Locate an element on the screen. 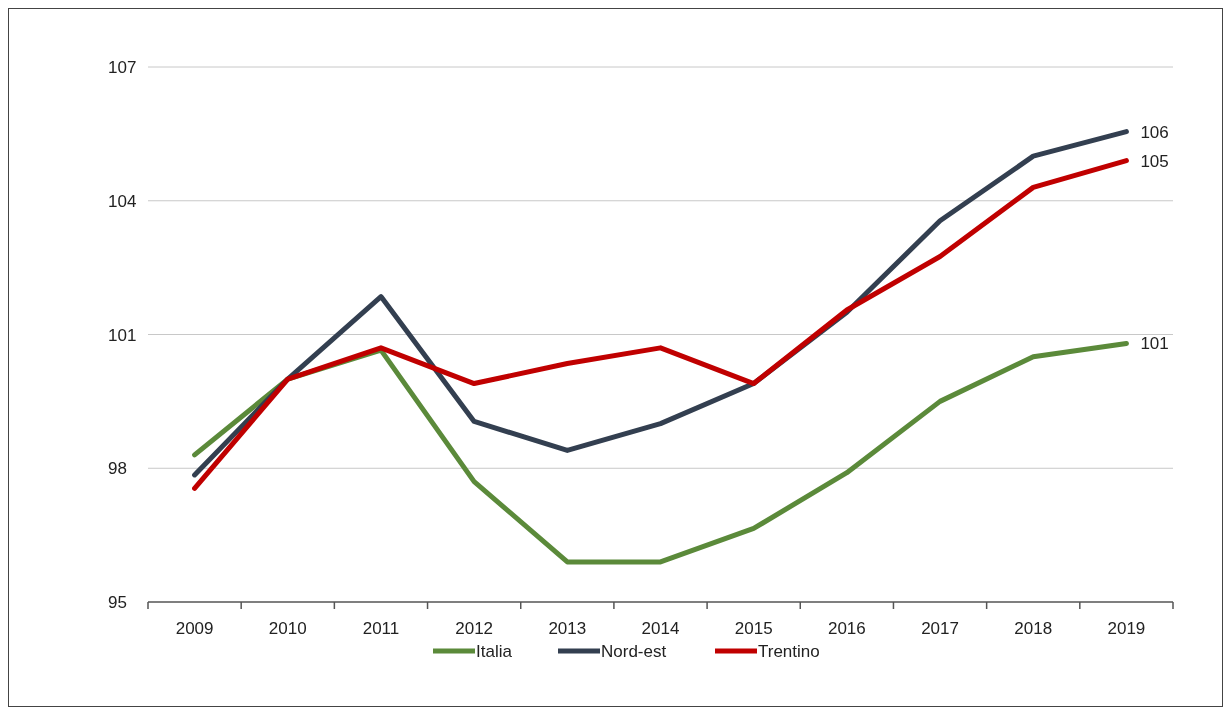 This screenshot has width=1231, height=715. x-tick-label: 2015 is located at coordinates (753, 628).